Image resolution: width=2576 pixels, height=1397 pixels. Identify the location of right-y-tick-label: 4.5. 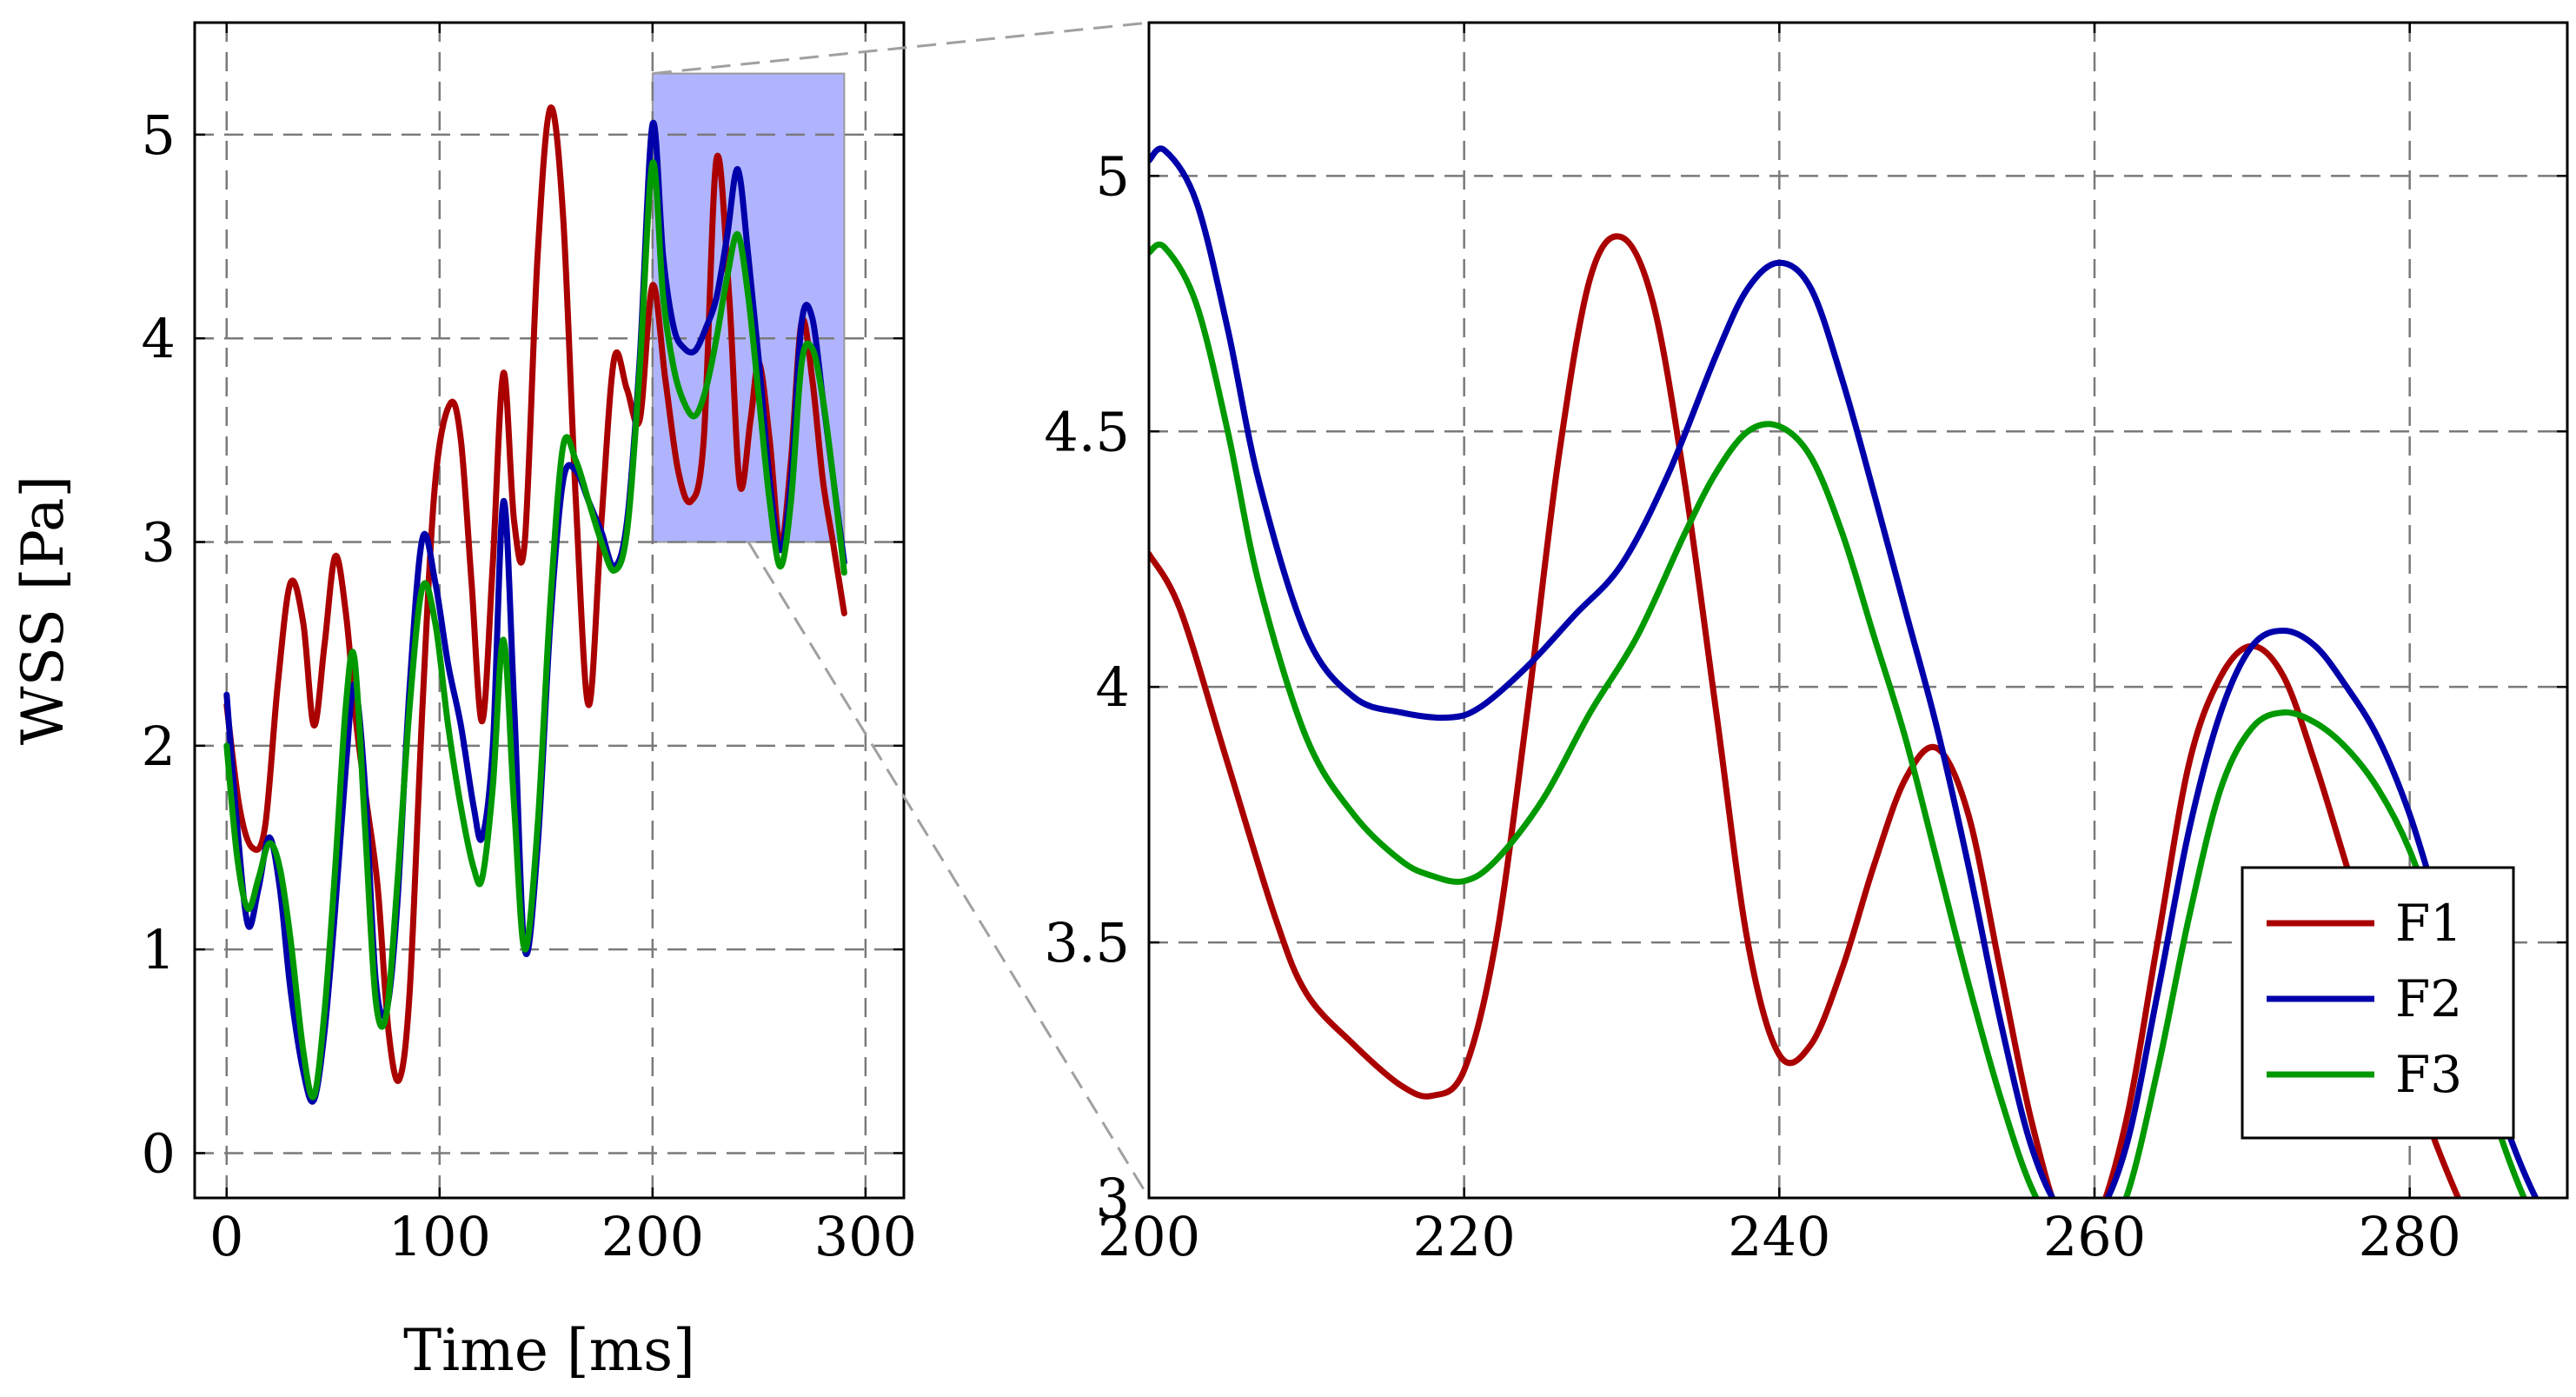
(1087, 431).